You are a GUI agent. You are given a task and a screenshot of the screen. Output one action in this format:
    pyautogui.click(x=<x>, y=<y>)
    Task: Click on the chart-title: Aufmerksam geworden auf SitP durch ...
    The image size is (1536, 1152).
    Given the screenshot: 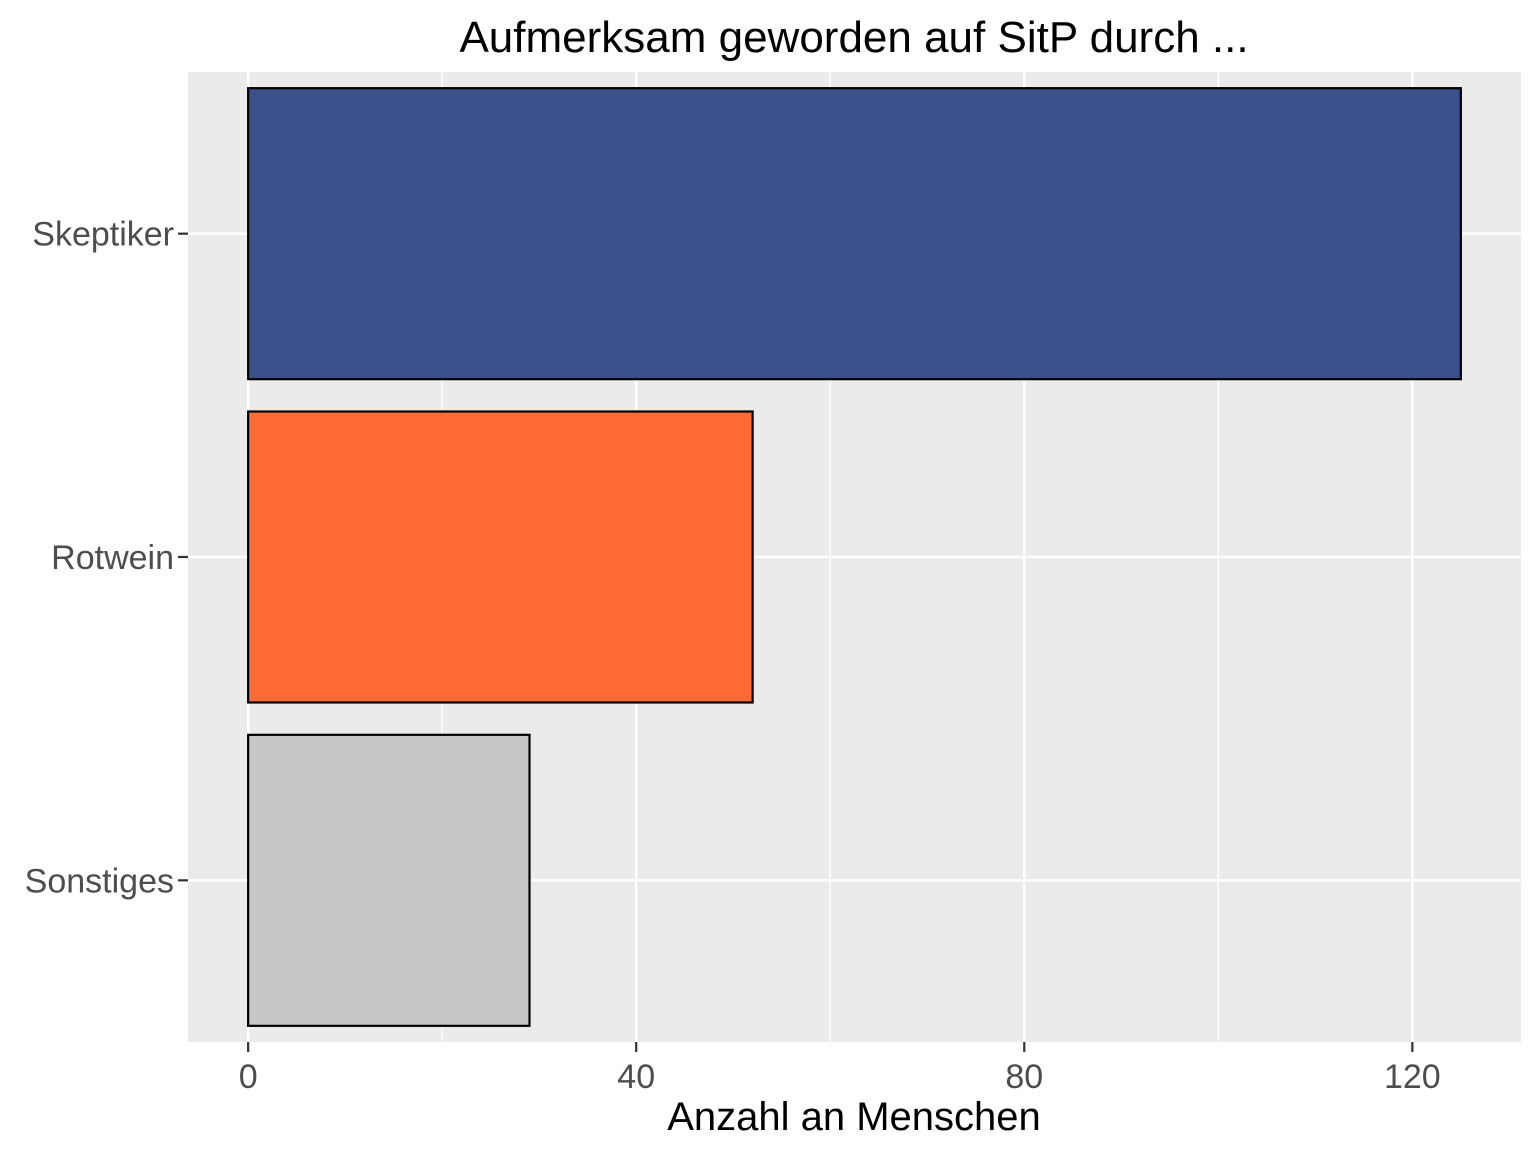 What is the action you would take?
    pyautogui.click(x=853, y=37)
    